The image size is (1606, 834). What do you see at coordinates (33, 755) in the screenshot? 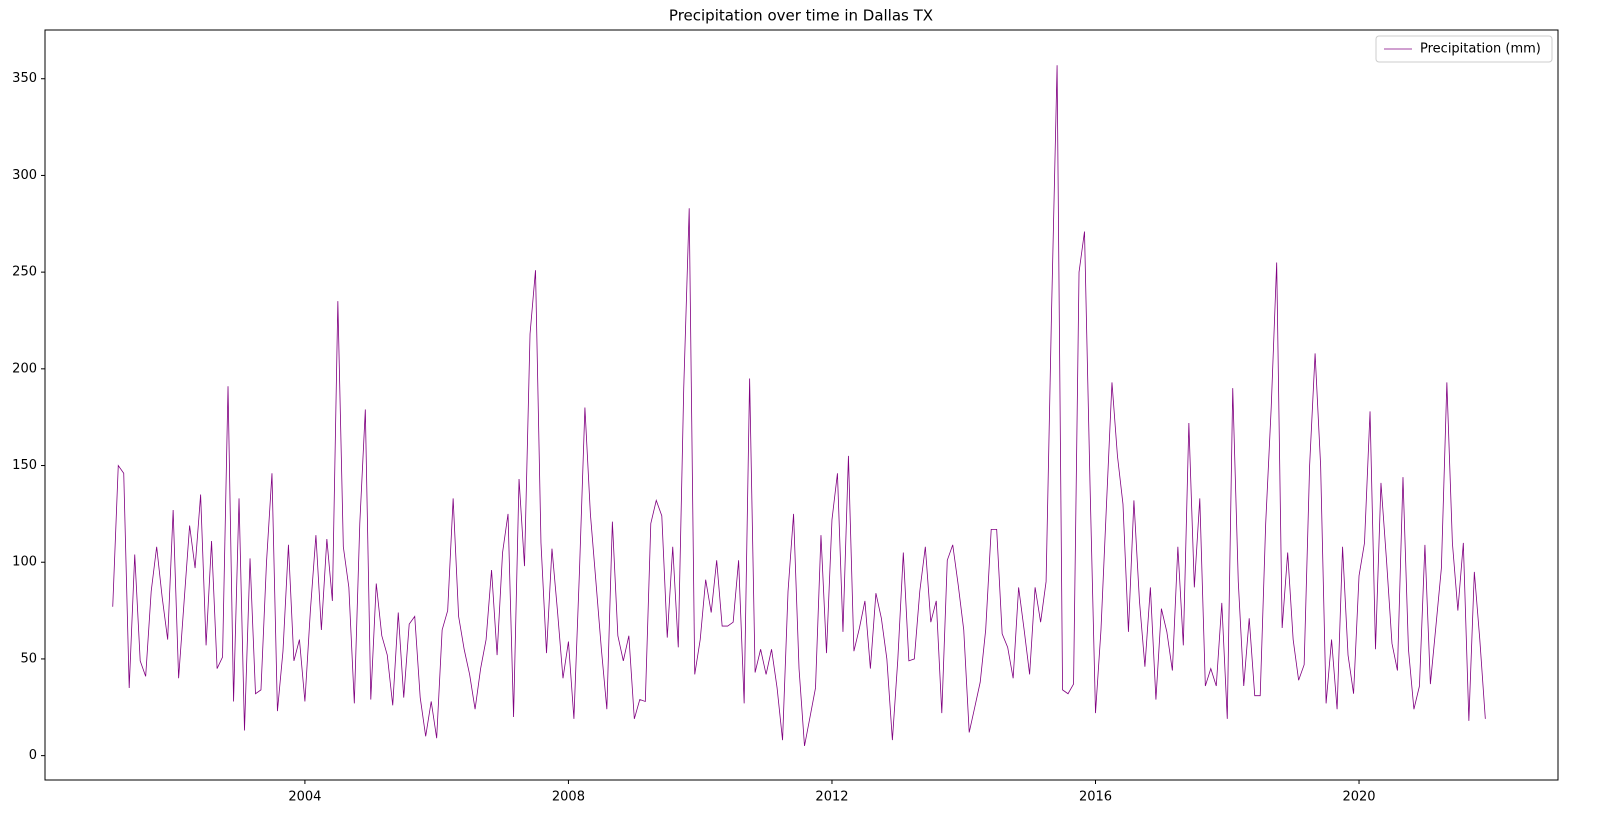
I see `y-tick-label: 0` at bounding box center [33, 755].